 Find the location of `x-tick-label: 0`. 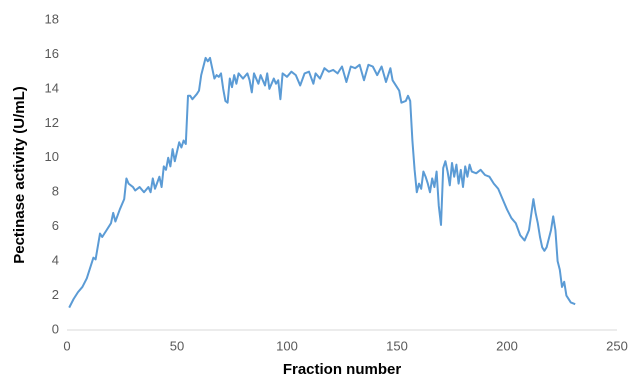

x-tick-label: 0 is located at coordinates (66, 345).